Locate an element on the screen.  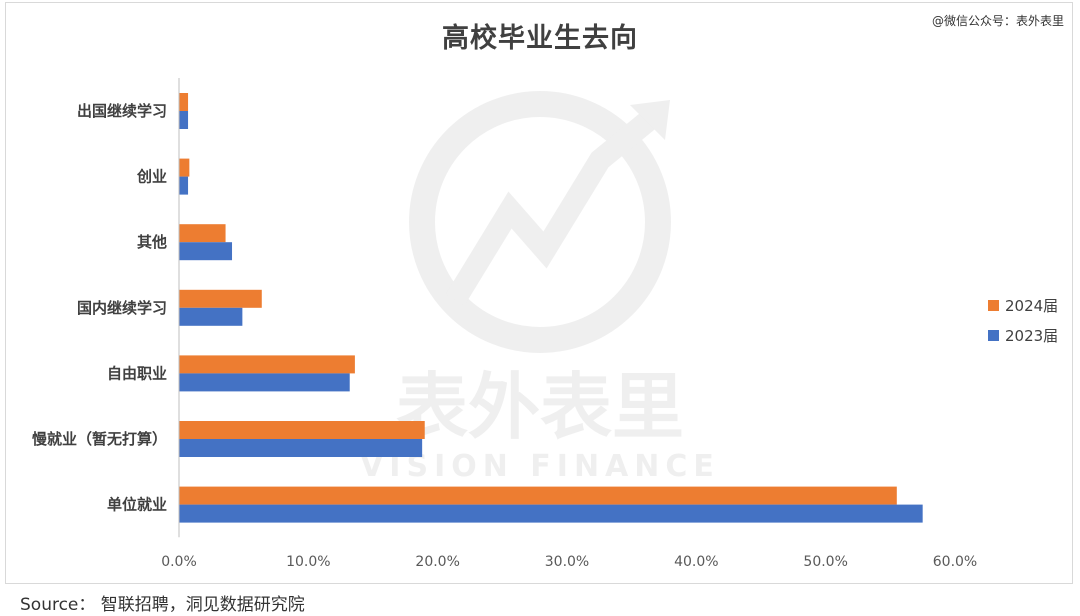
x-tick-label-4: 40.0% is located at coordinates (696, 562).